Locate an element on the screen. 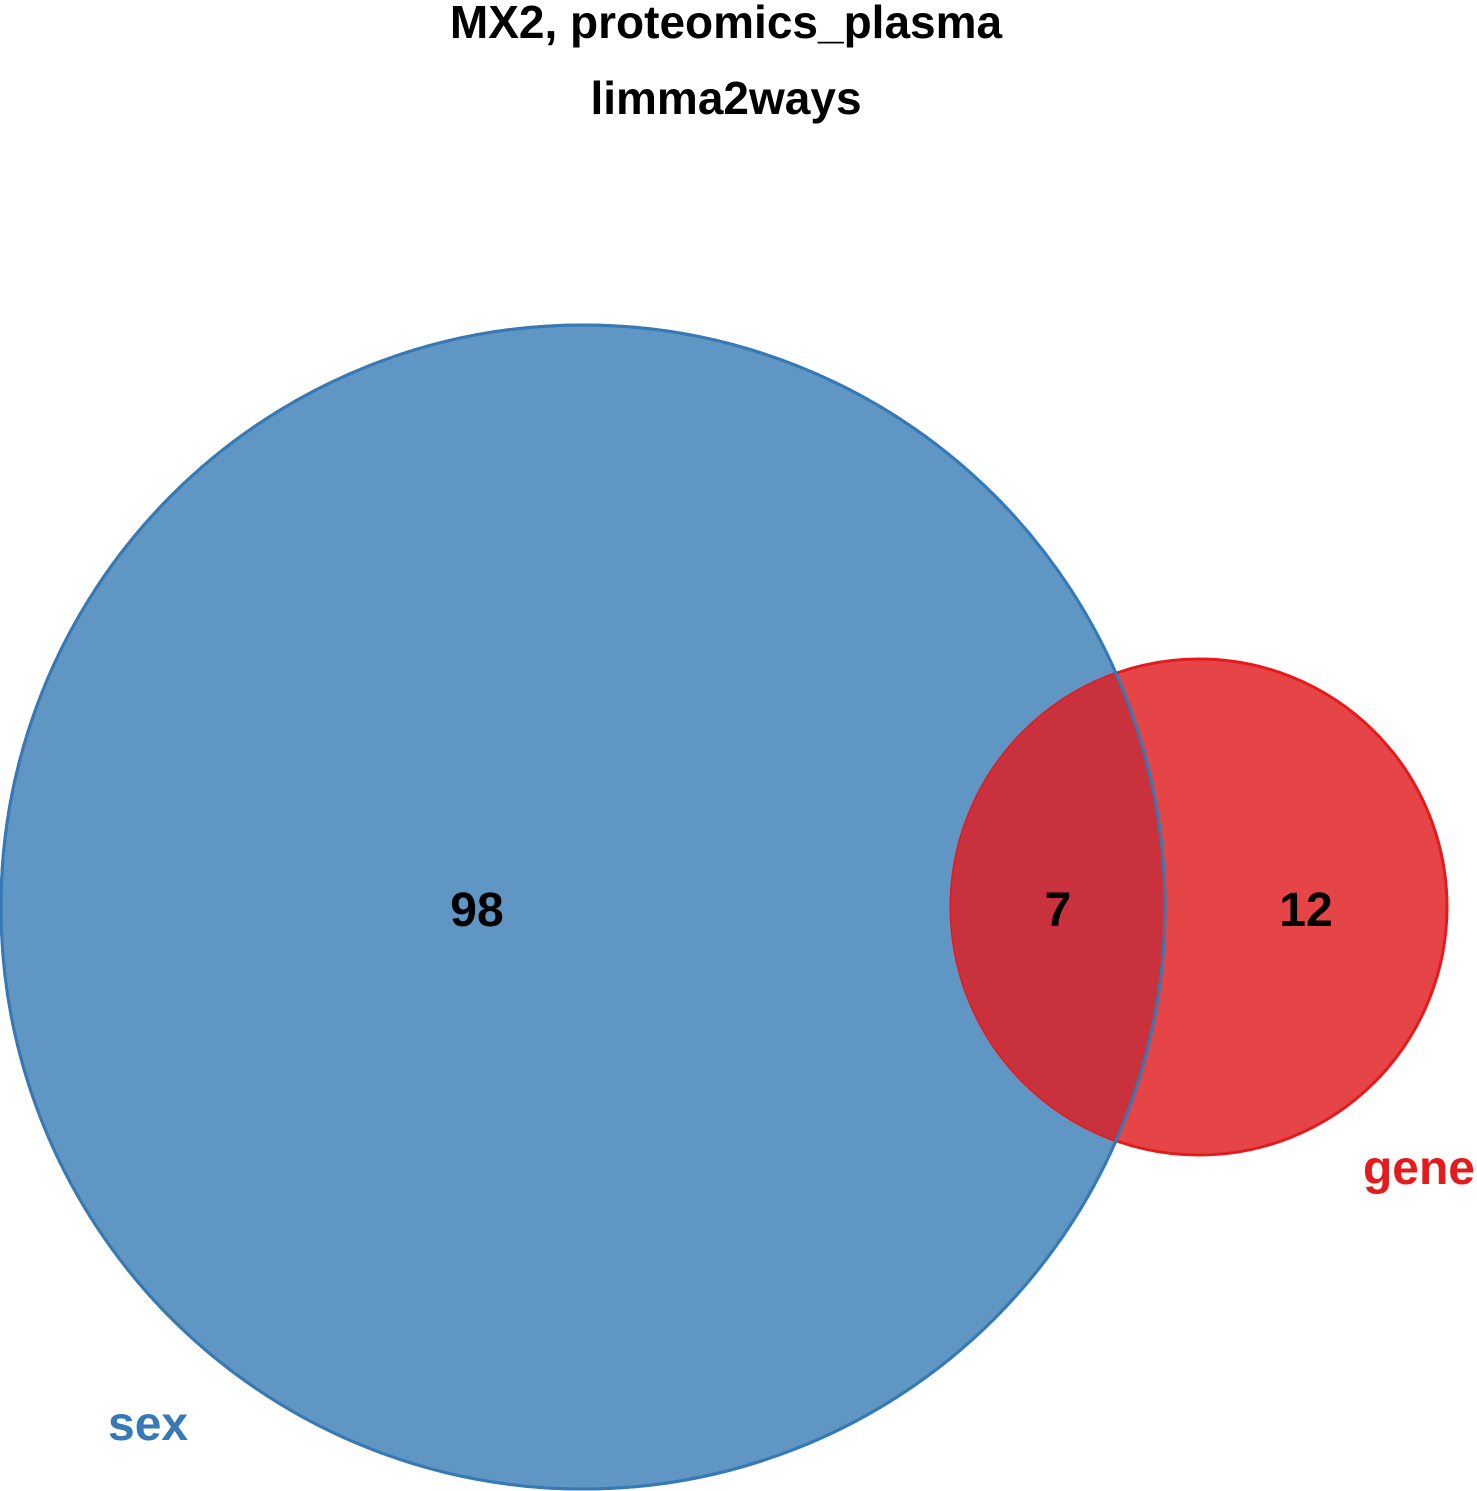 This screenshot has height=1491, width=1477. sex-only-count: 98 is located at coordinates (476, 910).